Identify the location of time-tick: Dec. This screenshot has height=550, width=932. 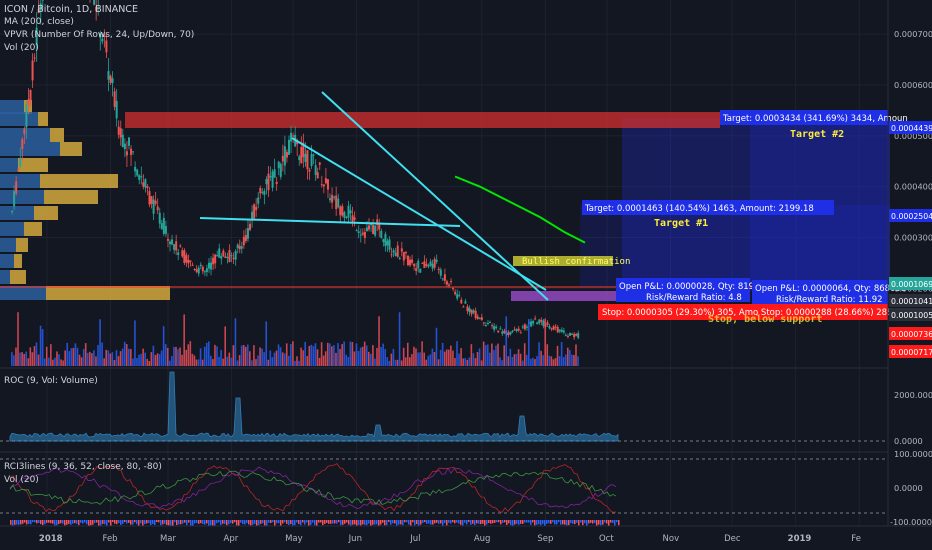
(732, 539).